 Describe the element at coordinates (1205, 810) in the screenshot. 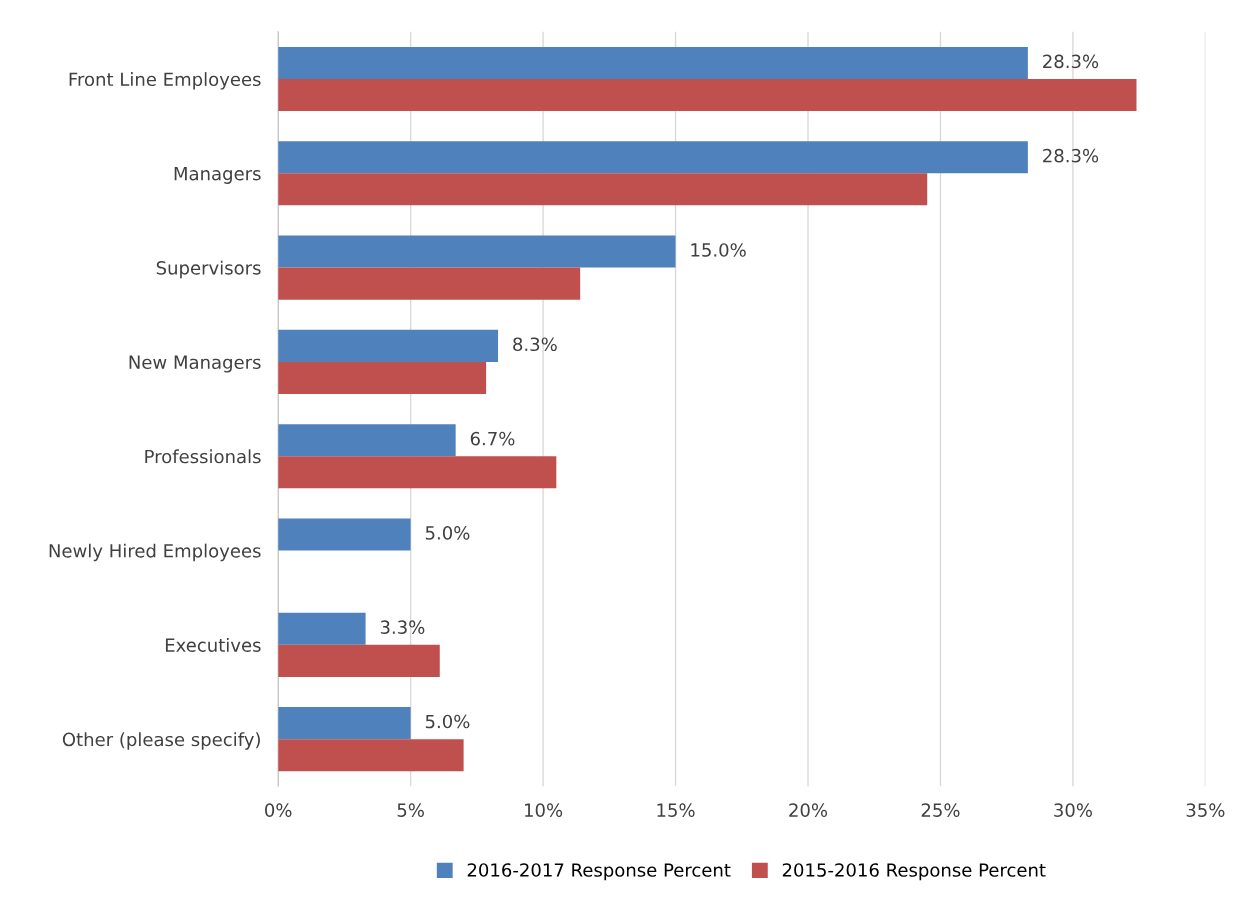

I see `x-tick-label: 35%` at that location.